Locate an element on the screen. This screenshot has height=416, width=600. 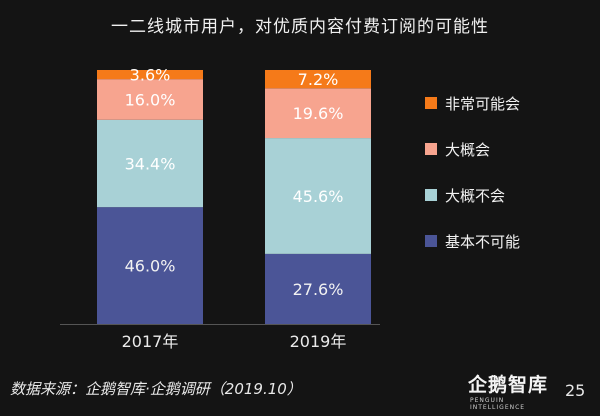
data-label: 34.4% is located at coordinates (150, 163).